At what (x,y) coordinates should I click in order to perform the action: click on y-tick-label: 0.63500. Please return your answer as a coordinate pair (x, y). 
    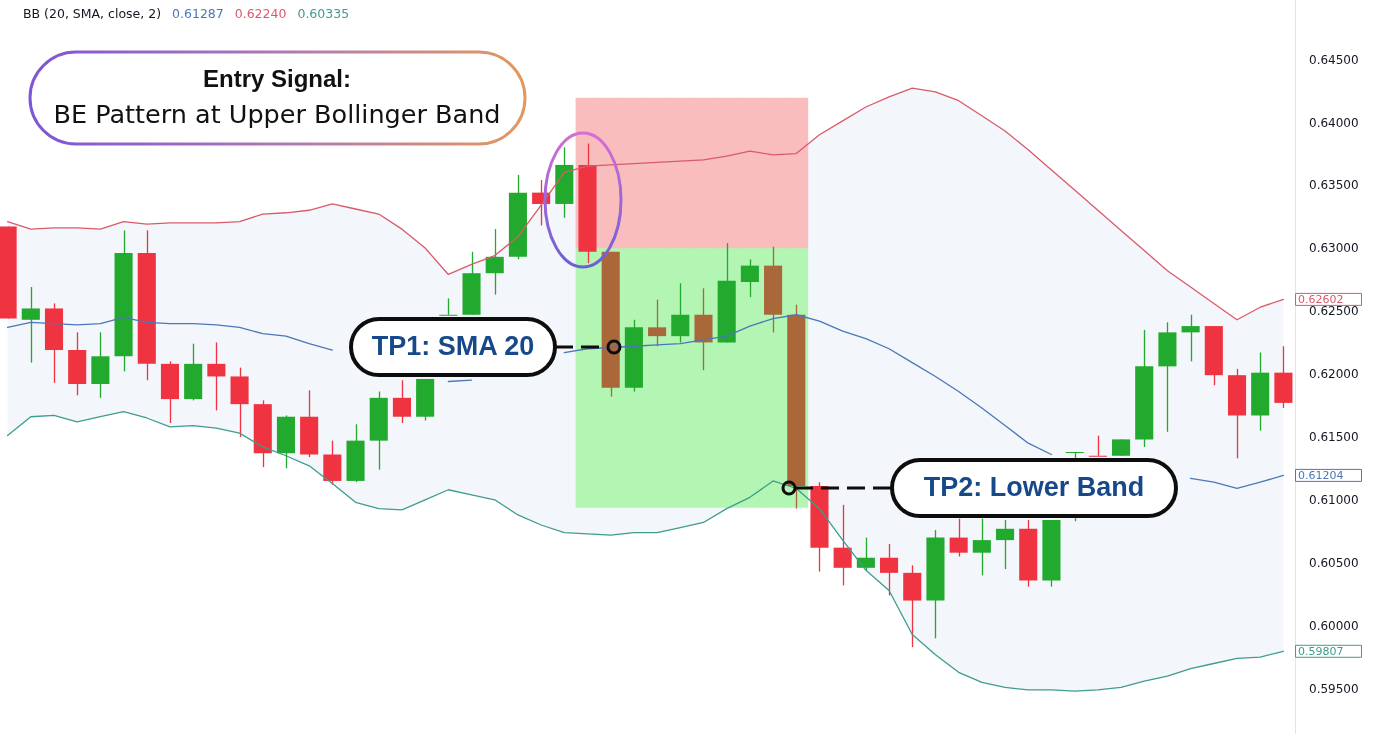
    Looking at the image, I should click on (1334, 185).